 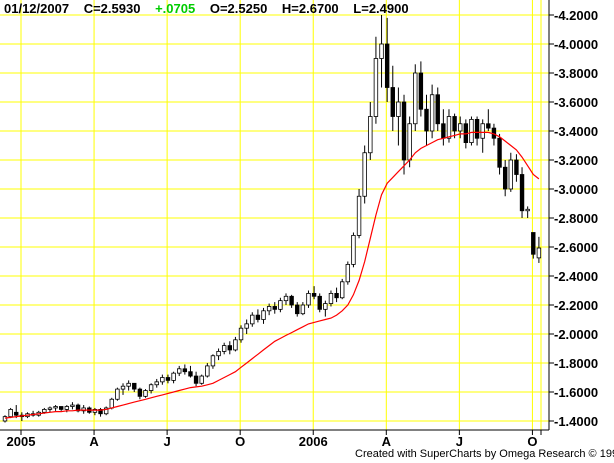 I want to click on y-tick-label: -2.4000, so click(x=576, y=276).